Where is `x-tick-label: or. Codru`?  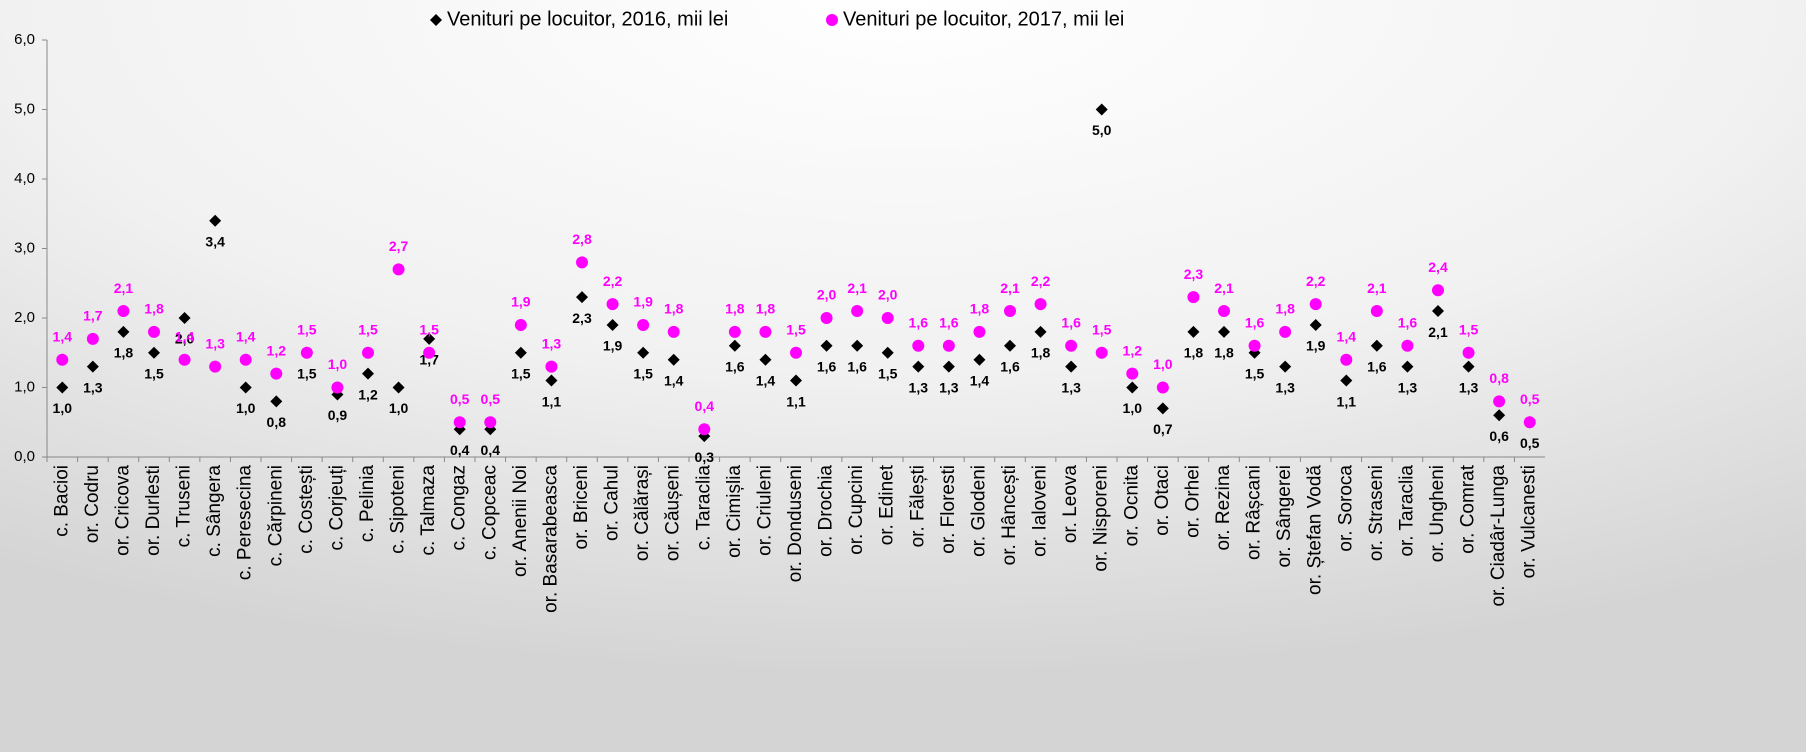 x-tick-label: or. Codru is located at coordinates (92, 504).